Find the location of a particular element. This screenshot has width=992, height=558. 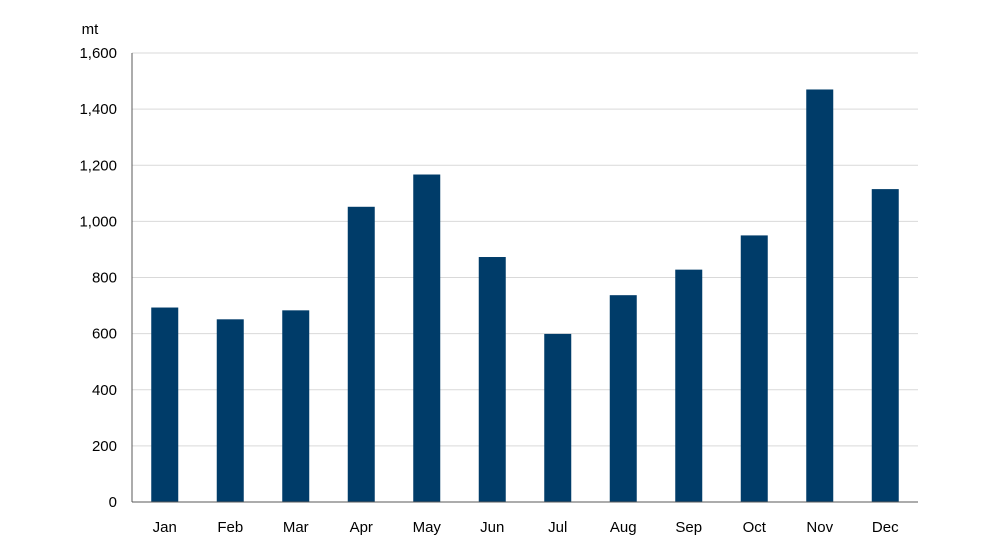

bar-sep is located at coordinates (689, 385).